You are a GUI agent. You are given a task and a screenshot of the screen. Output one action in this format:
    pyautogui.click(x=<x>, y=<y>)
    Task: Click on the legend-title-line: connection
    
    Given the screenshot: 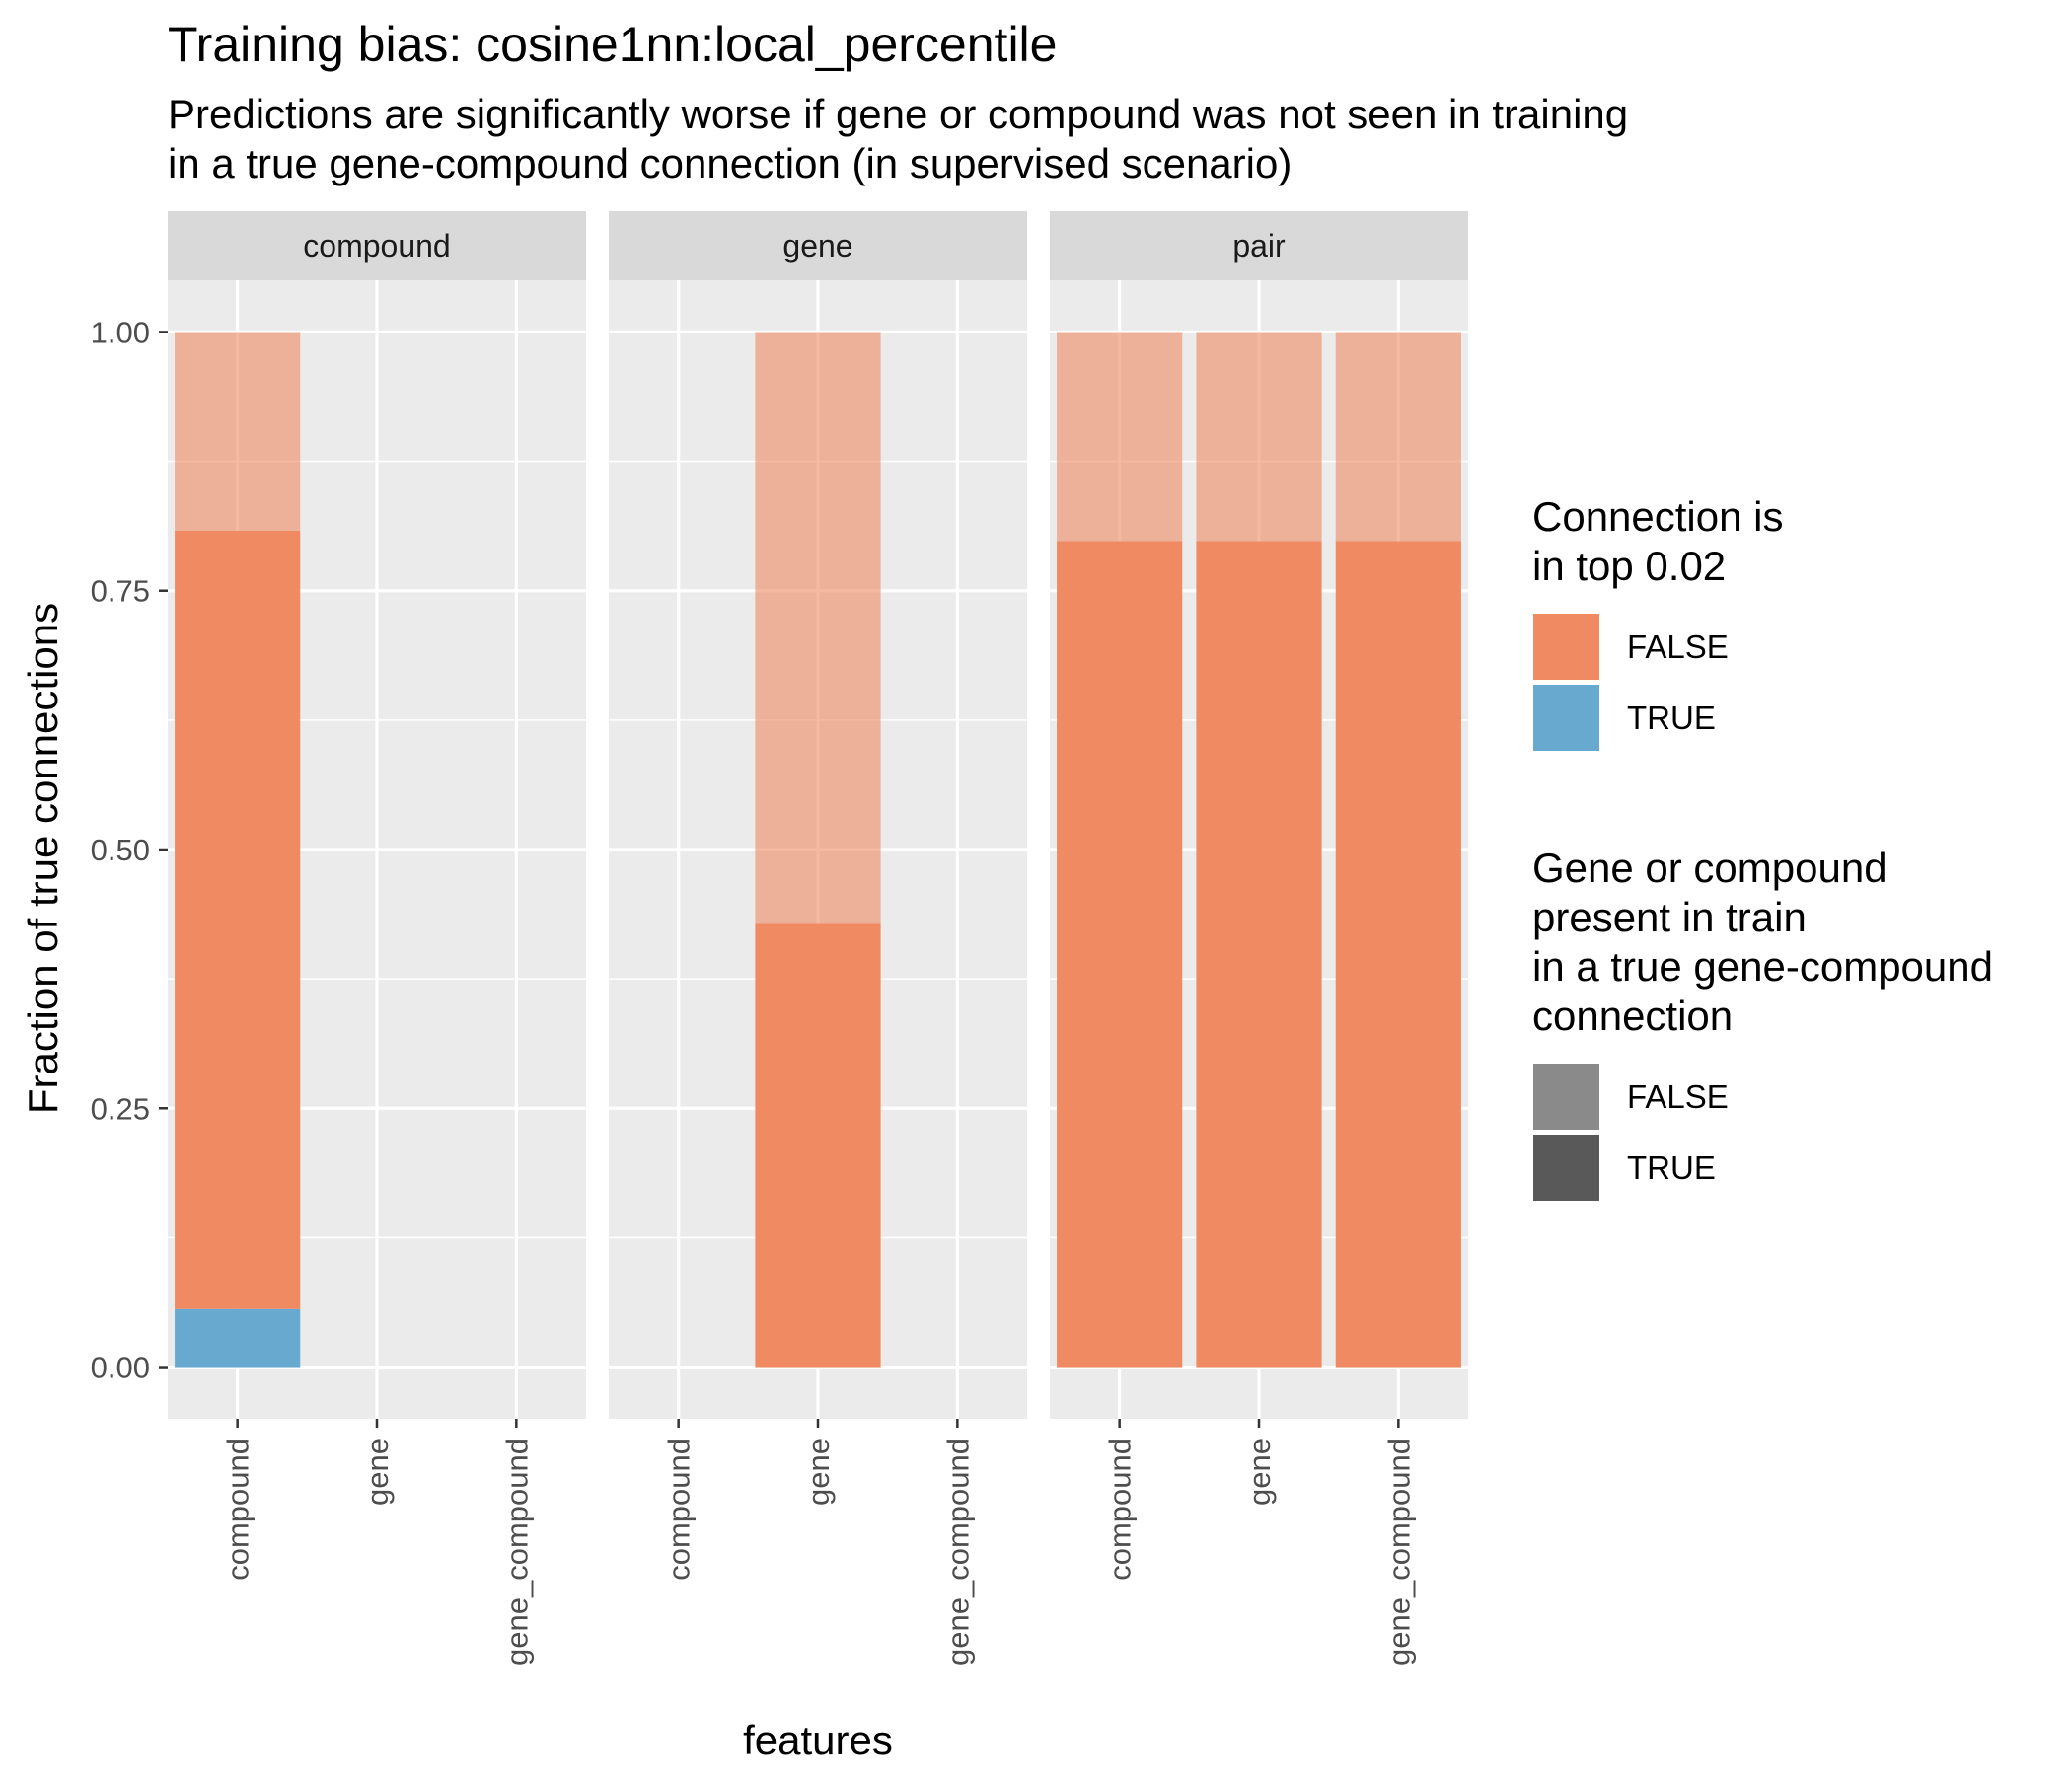 What is the action you would take?
    pyautogui.click(x=1632, y=1016)
    